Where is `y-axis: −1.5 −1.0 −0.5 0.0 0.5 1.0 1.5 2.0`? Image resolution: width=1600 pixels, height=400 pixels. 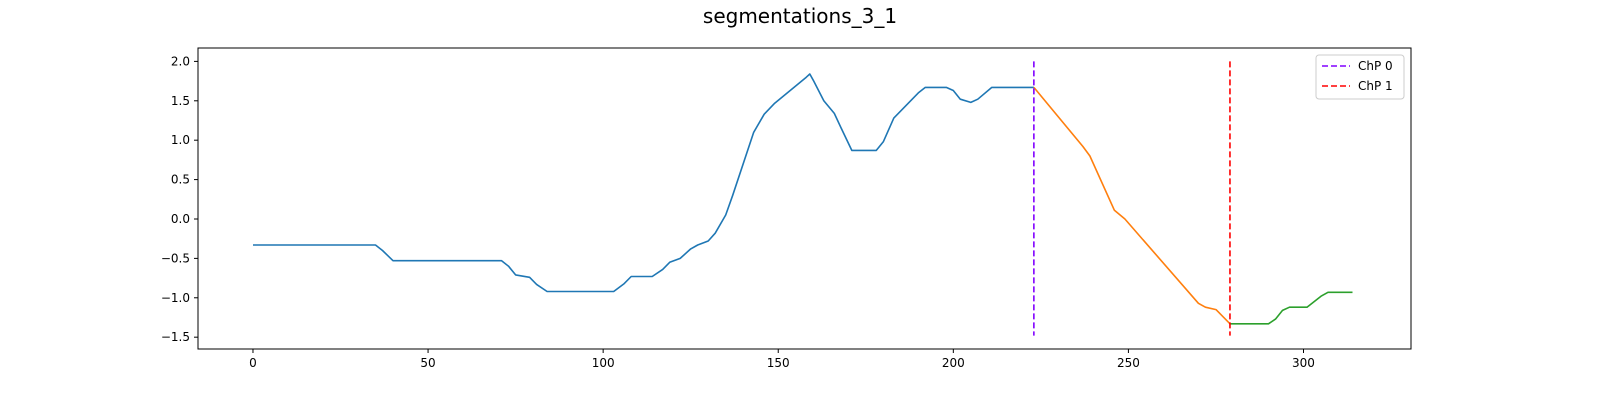 y-axis: −1.5 −1.0 −0.5 0.0 0.5 1.0 1.5 2.0 is located at coordinates (179, 199).